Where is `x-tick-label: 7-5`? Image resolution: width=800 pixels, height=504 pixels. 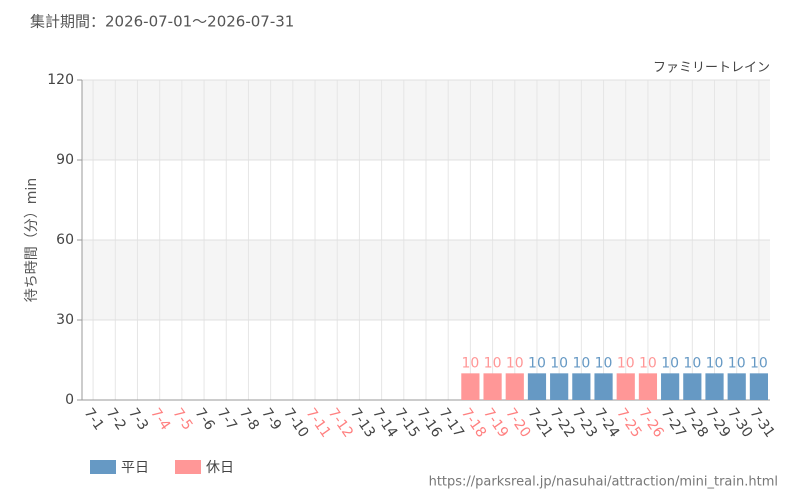 x-tick-label: 7-5 is located at coordinates (182, 419).